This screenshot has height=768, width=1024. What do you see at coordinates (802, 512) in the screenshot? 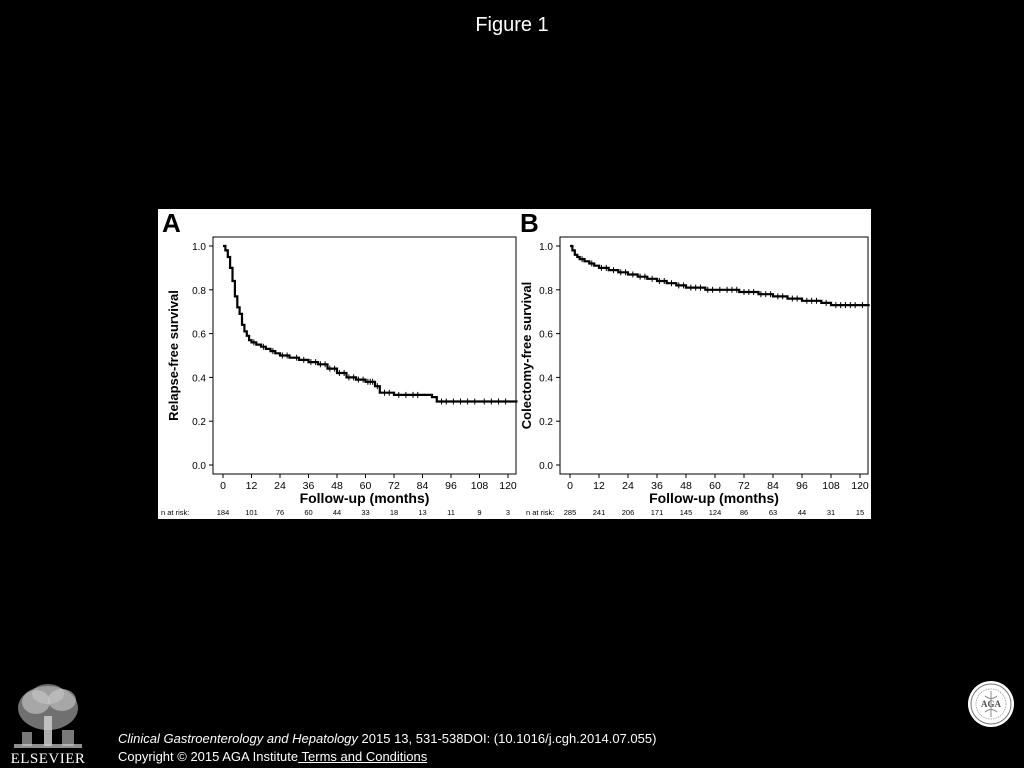
I see `panel-b-n-at-risk-value: 44` at bounding box center [802, 512].